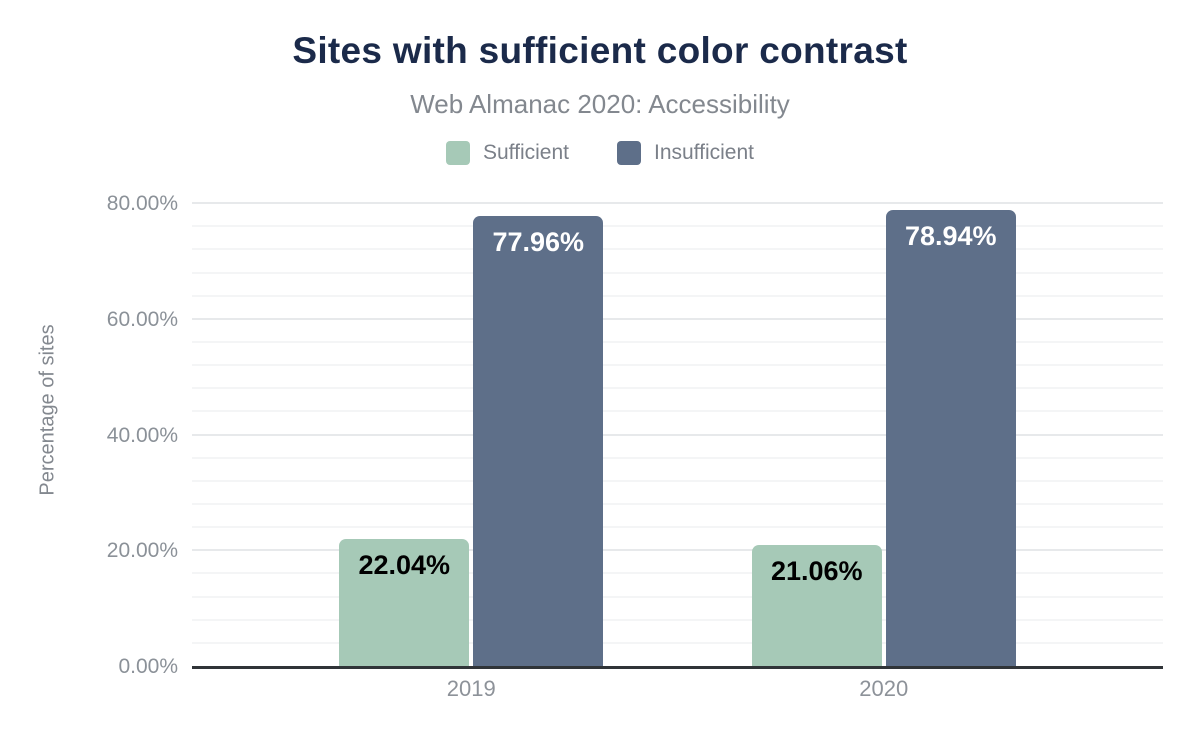  Describe the element at coordinates (404, 565) in the screenshot. I see `bar-value-label: 22.04%` at that location.